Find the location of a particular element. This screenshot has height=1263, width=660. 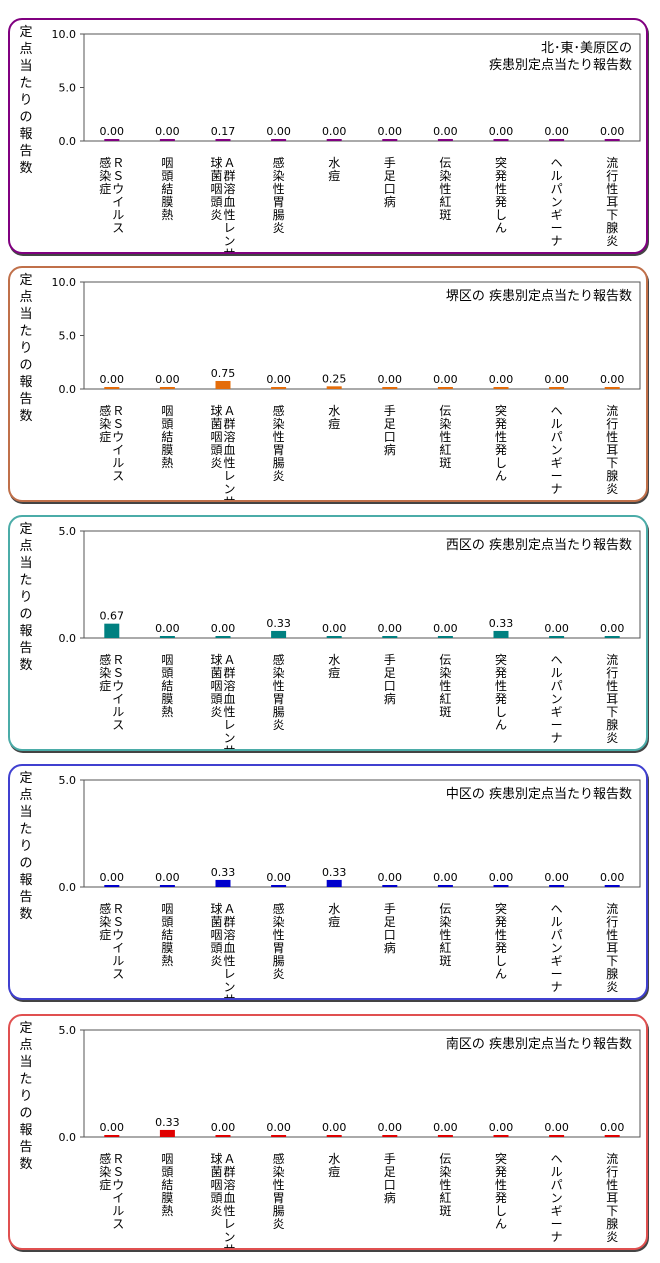

chart-title: 西区の 疾患別定点当たり報告数 is located at coordinates (539, 545).